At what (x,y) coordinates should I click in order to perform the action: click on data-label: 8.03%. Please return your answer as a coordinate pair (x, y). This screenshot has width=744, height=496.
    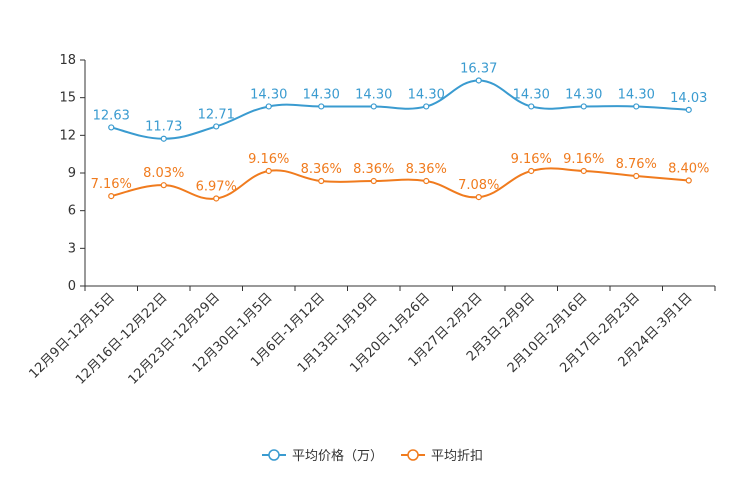
    Looking at the image, I should click on (163, 173).